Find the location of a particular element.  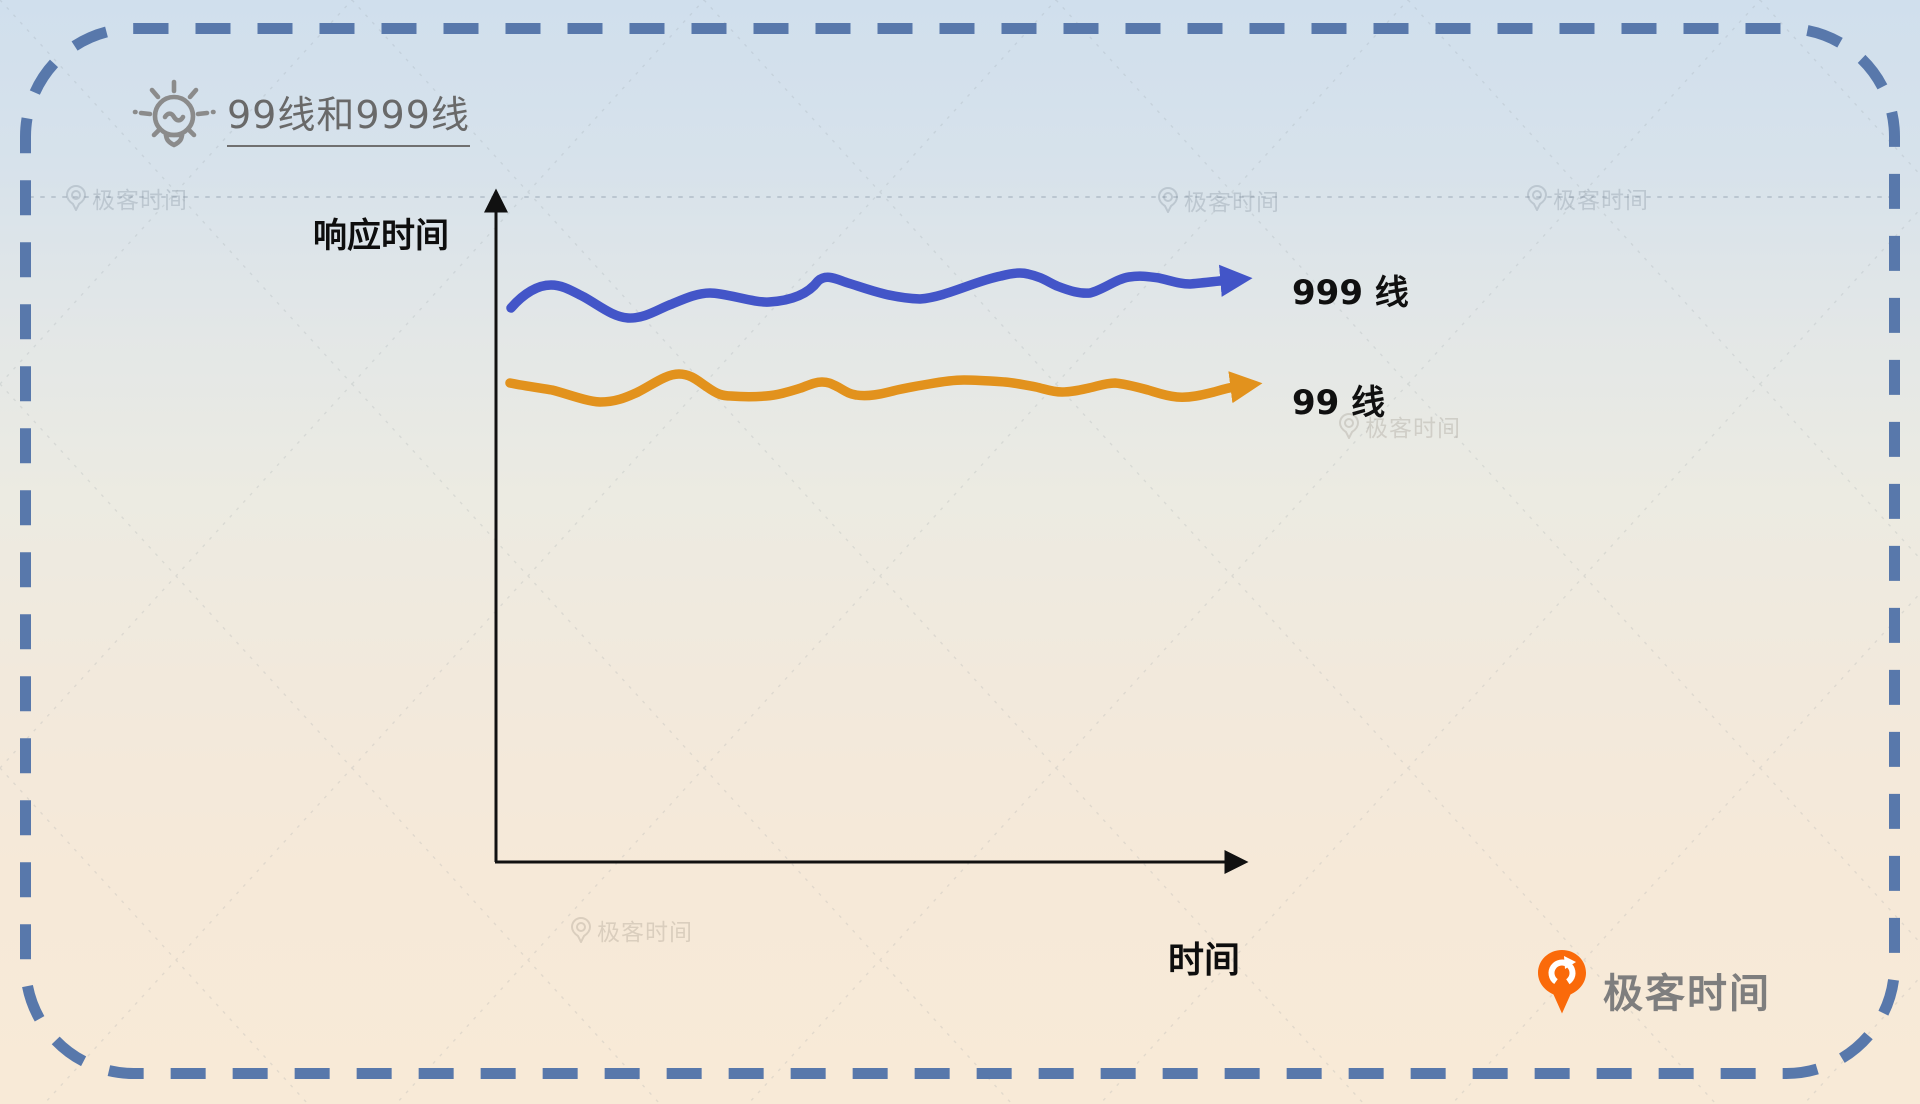

series-label-999: 999 线 is located at coordinates (1350, 293).